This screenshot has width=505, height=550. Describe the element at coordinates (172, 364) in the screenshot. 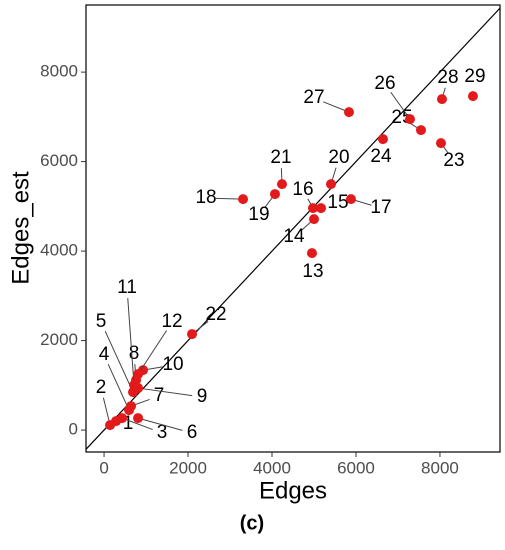

I see `point-label: 10` at that location.